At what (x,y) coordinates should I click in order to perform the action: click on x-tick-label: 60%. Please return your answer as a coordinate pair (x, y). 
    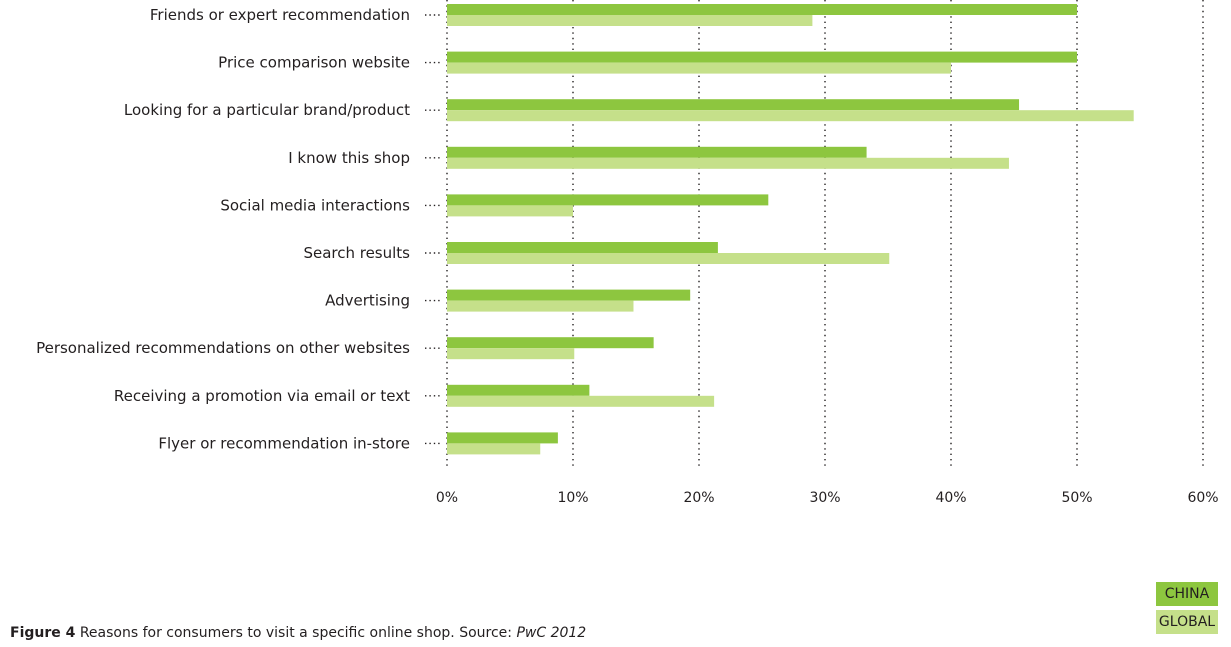
    Looking at the image, I should click on (1202, 498).